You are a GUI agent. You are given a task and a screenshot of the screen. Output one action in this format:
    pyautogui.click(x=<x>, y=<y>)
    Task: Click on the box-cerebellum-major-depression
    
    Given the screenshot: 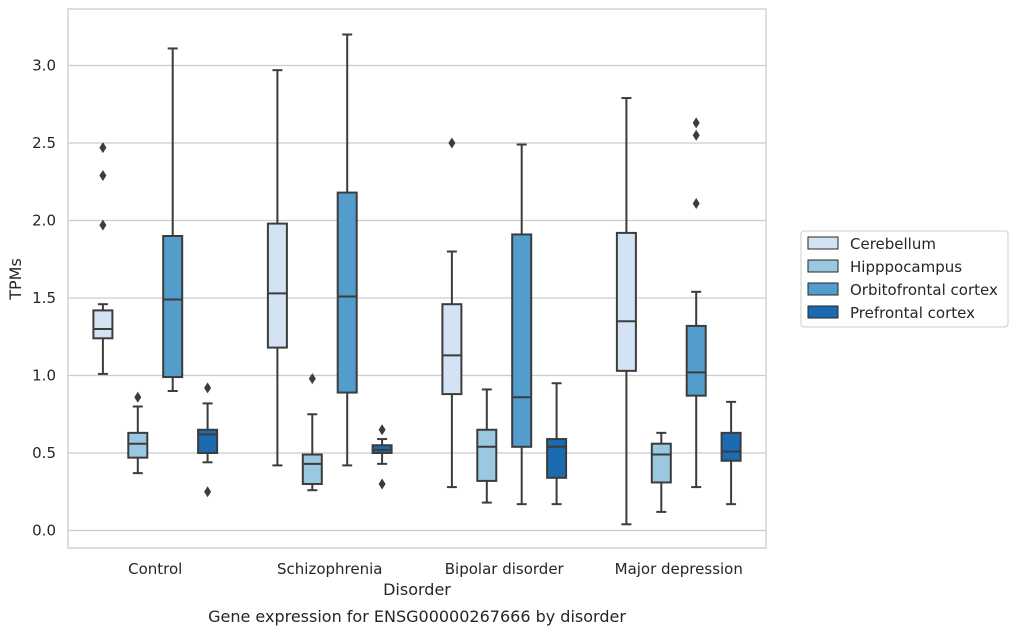 What is the action you would take?
    pyautogui.click(x=626, y=311)
    